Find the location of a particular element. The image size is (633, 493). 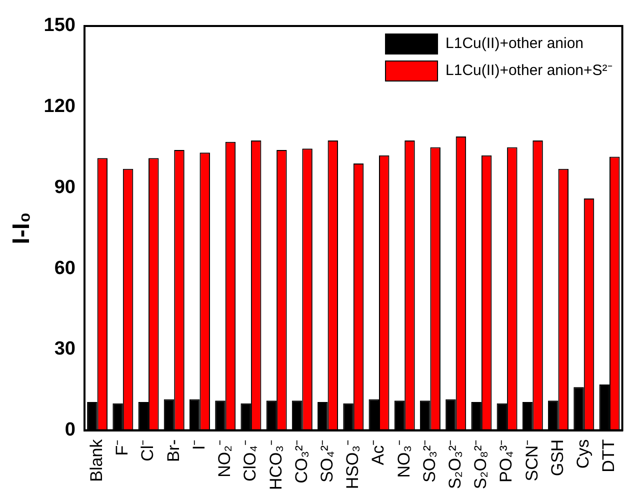

x-tick-label: CO₃²⁻ is located at coordinates (301, 461).